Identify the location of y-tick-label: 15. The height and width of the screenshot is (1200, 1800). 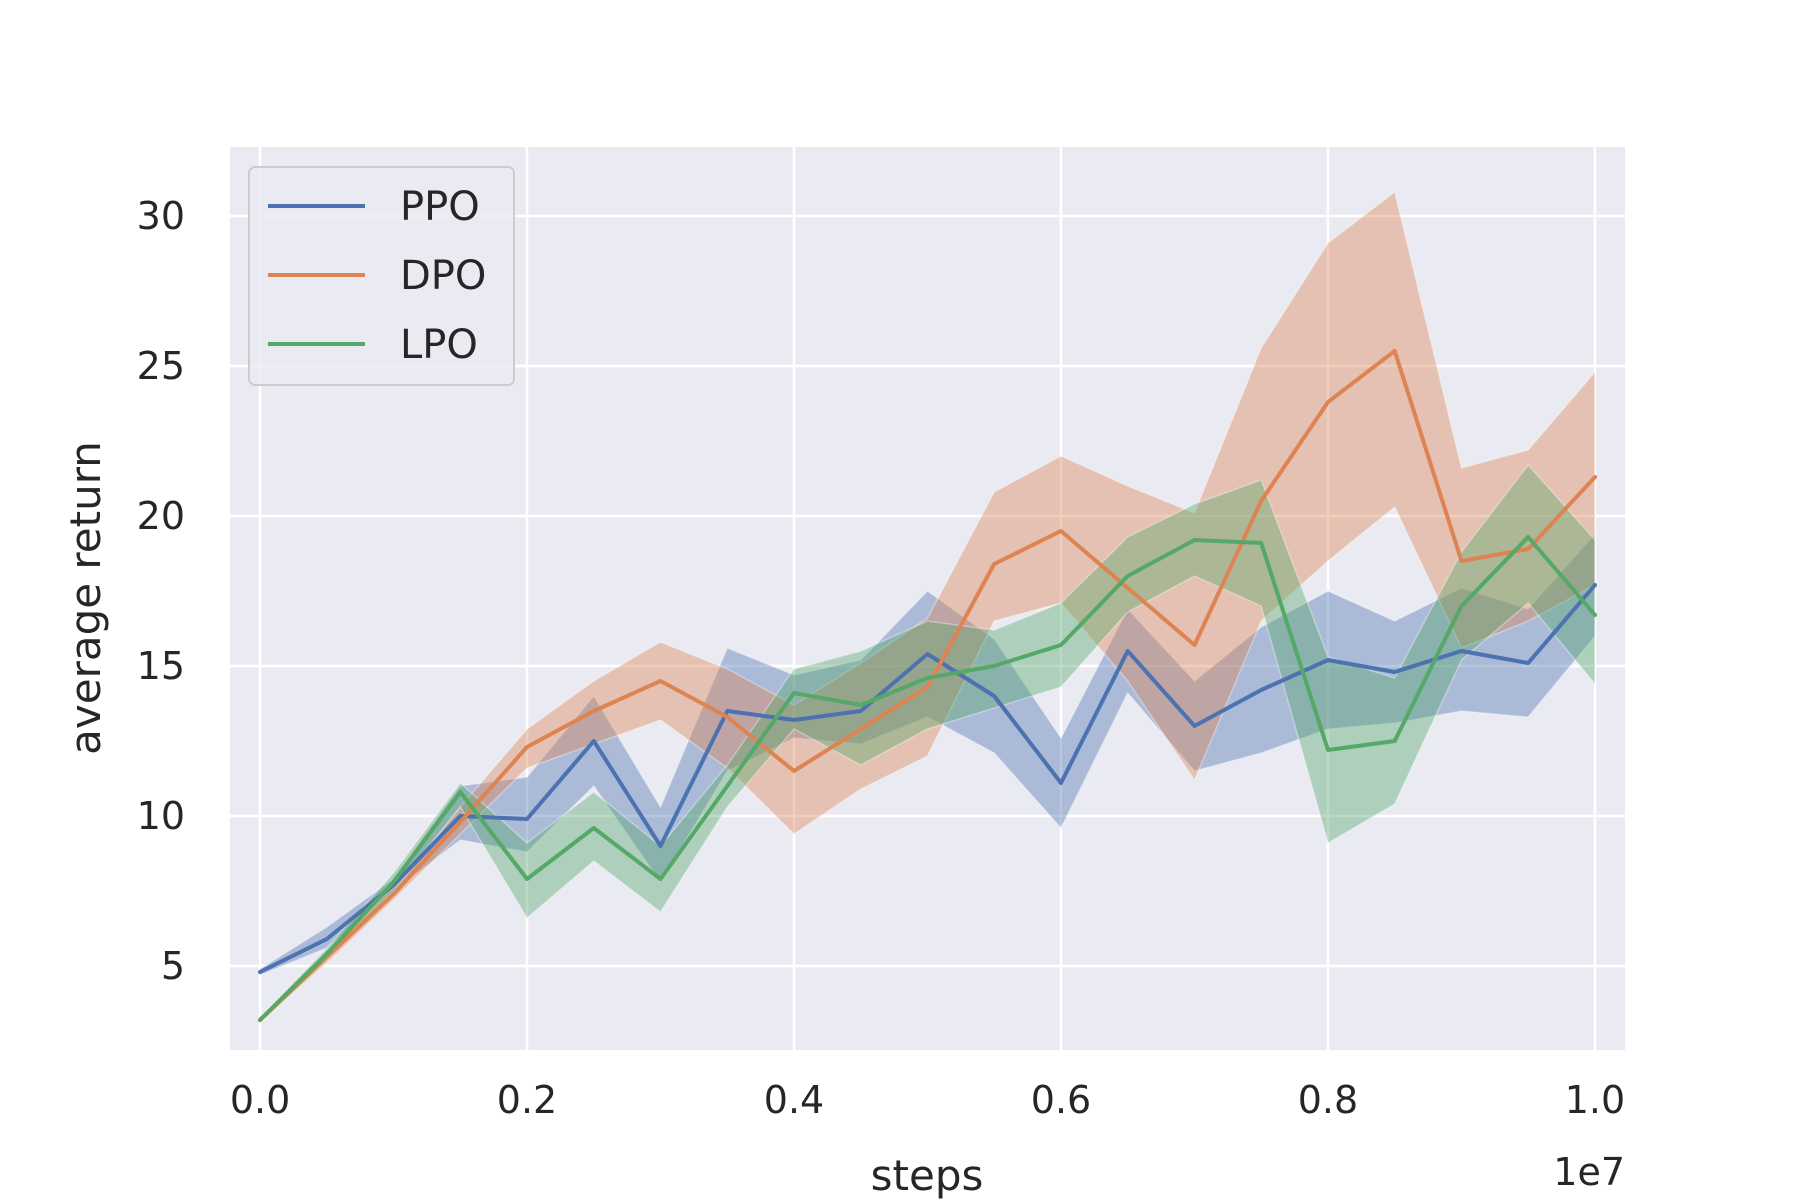
(161, 666).